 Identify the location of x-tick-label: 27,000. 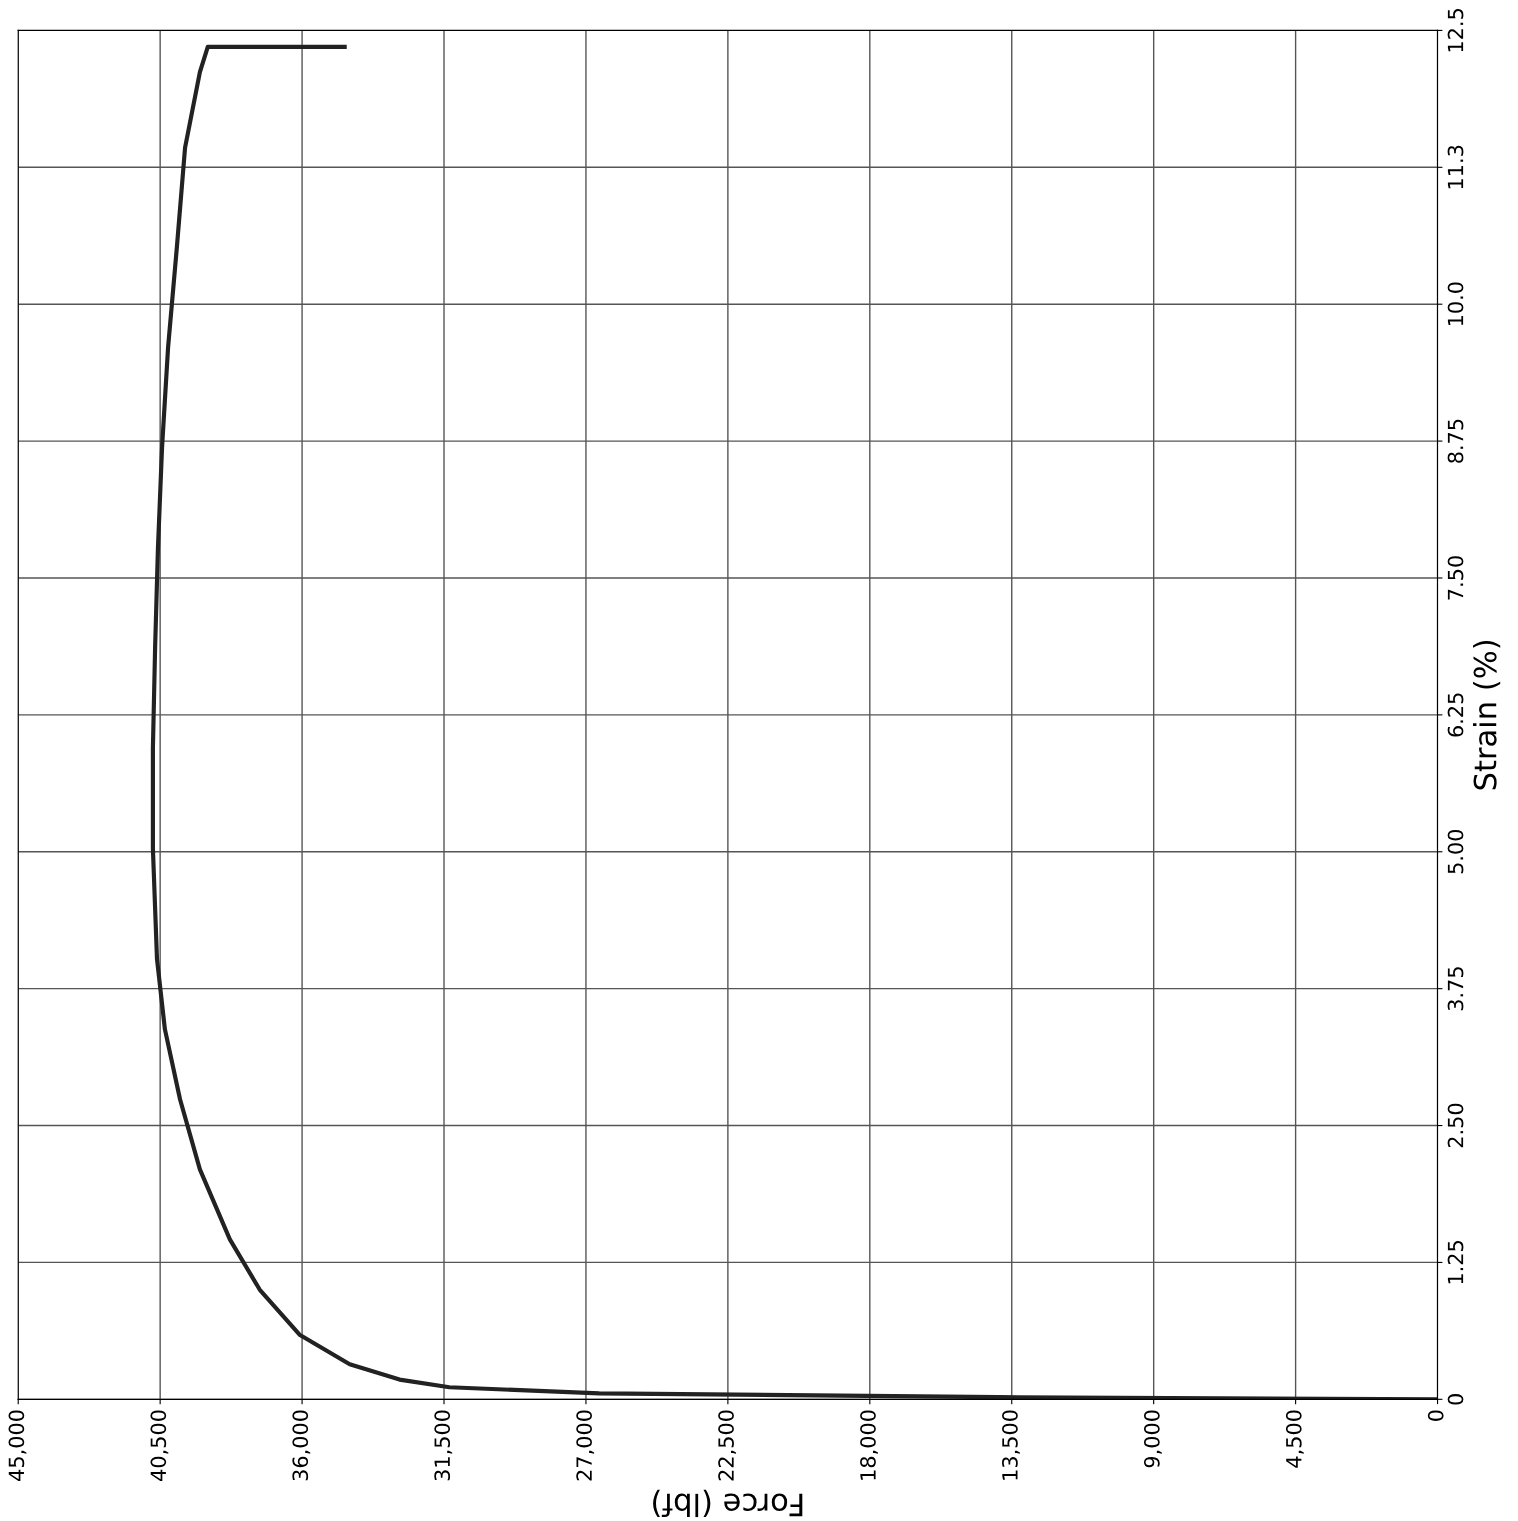
(585, 1445).